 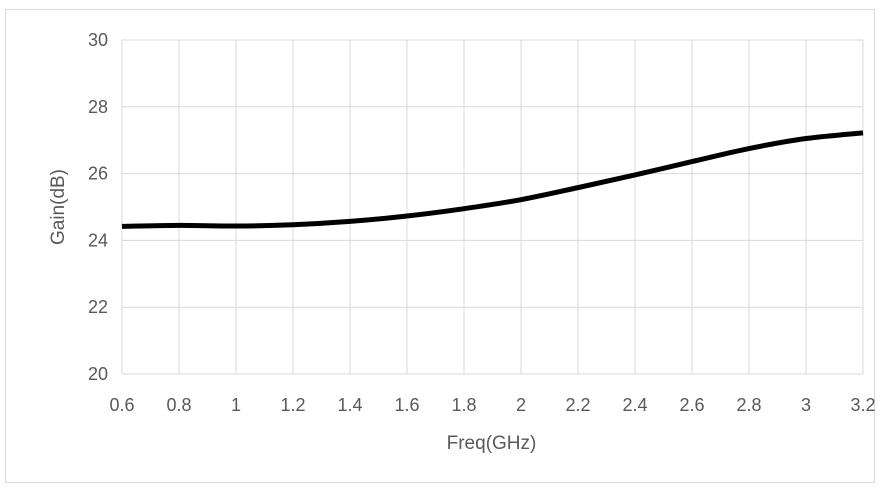 I want to click on y-tick-label: 30, so click(x=98, y=40).